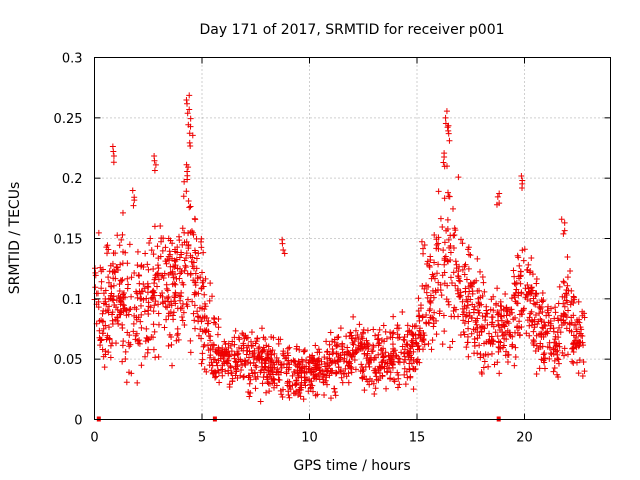 The width and height of the screenshot is (640, 480). What do you see at coordinates (68, 240) in the screenshot?
I see `y-tick-label: 0.15` at bounding box center [68, 240].